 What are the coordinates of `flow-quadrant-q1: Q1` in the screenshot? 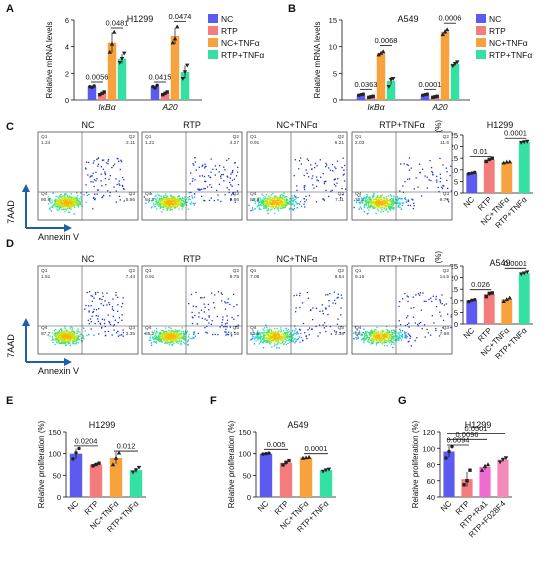 It's located at (44, 137).